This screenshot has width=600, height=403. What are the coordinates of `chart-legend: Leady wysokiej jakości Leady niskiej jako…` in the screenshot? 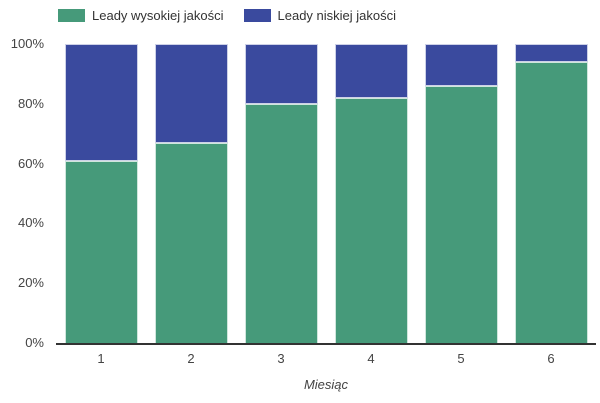 It's located at (227, 15).